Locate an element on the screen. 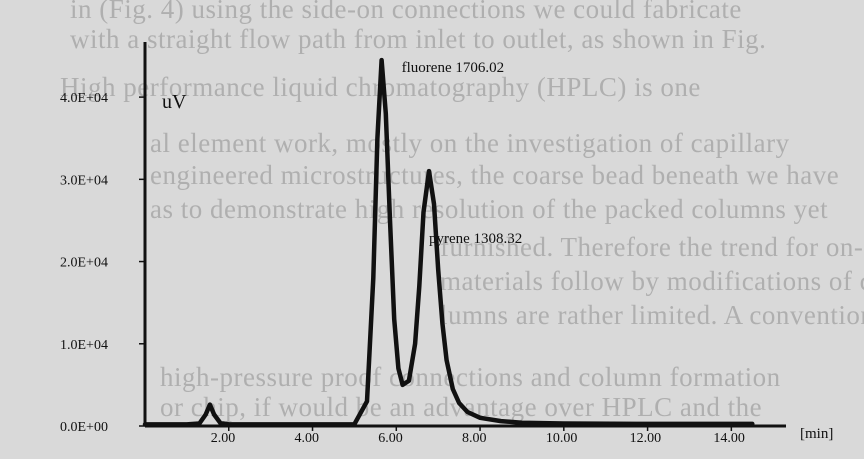 The height and width of the screenshot is (459, 864). y-tick-label: 4.0E+04 is located at coordinates (84, 98).